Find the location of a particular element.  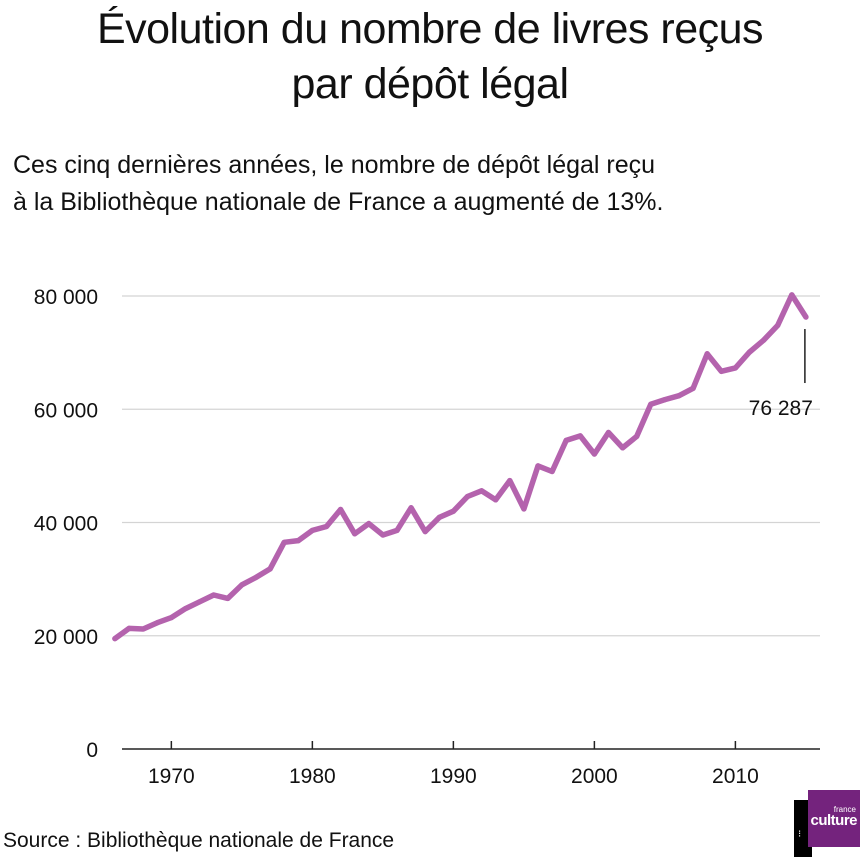

data-point-1982 is located at coordinates (340, 509).